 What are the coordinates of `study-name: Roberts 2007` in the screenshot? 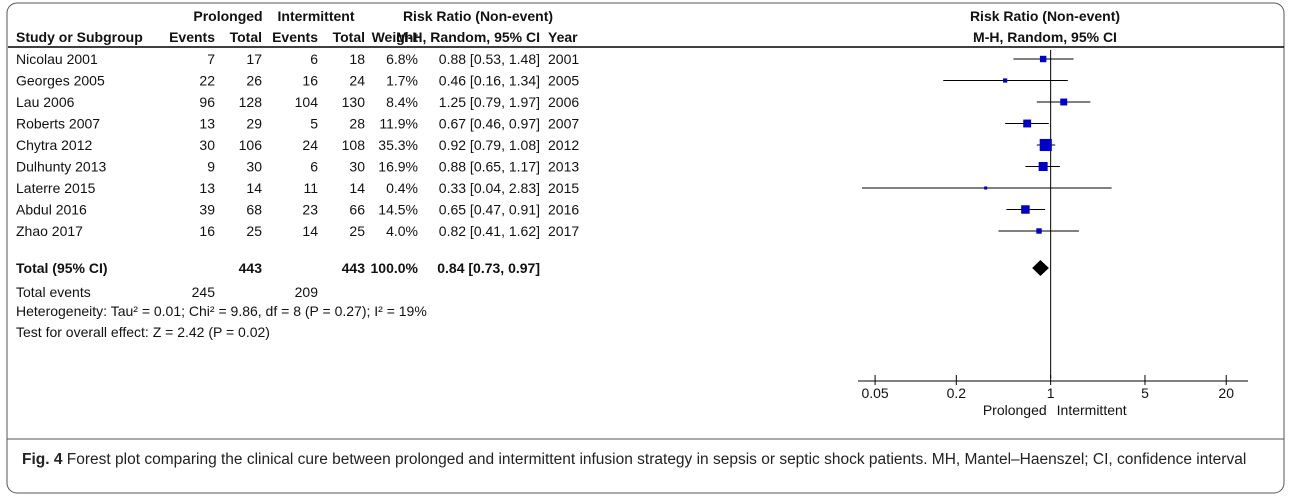 It's located at (58, 124).